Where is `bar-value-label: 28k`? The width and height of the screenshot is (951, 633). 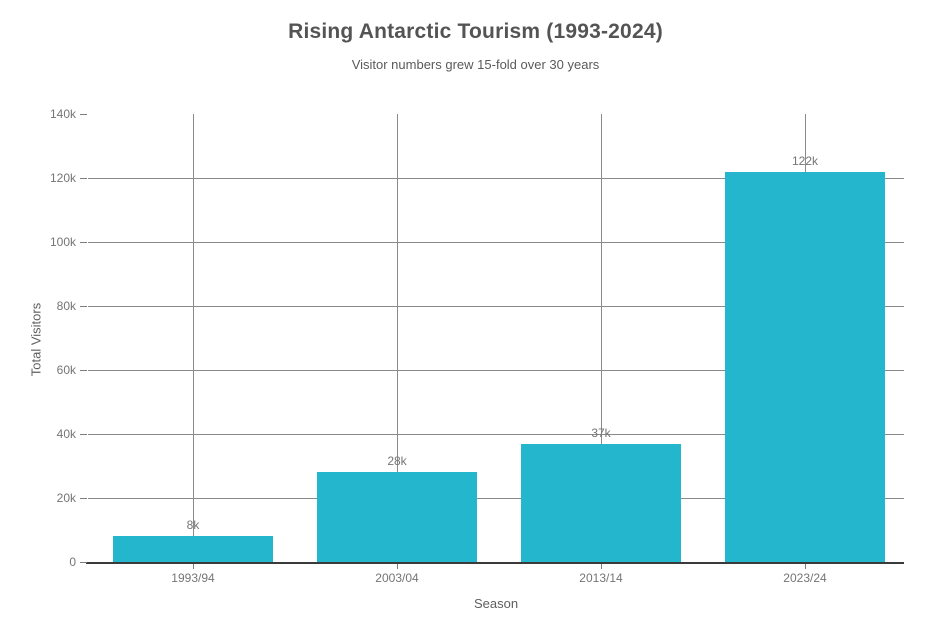
bar-value-label: 28k is located at coordinates (397, 461).